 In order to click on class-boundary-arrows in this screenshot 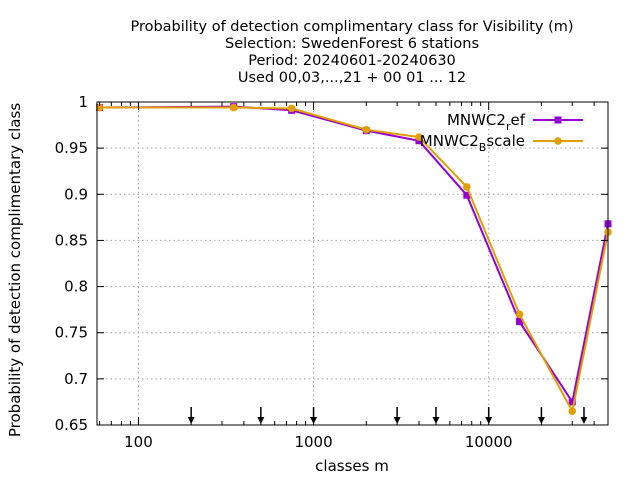, I will do `click(387, 415)`.